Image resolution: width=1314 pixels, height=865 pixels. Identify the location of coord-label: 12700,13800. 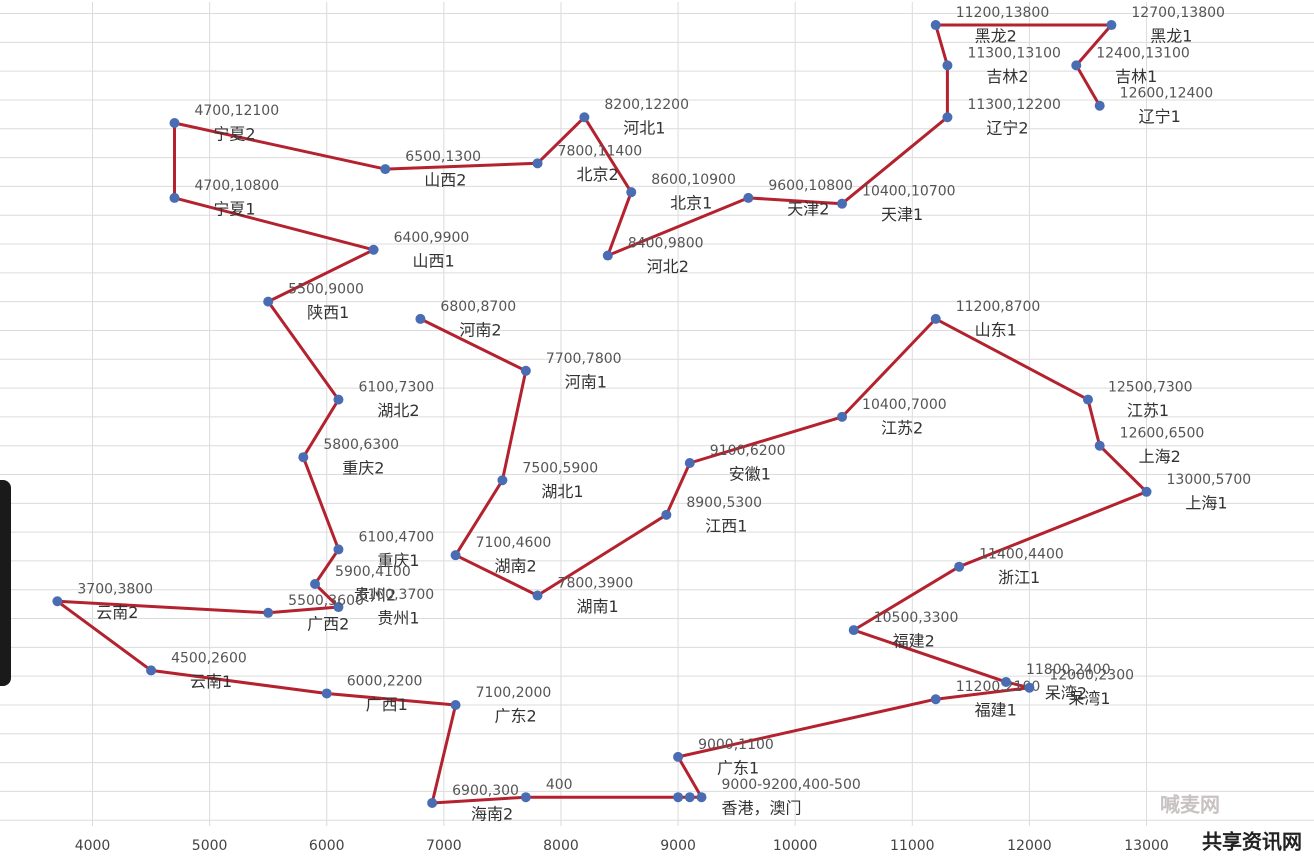
(1178, 13).